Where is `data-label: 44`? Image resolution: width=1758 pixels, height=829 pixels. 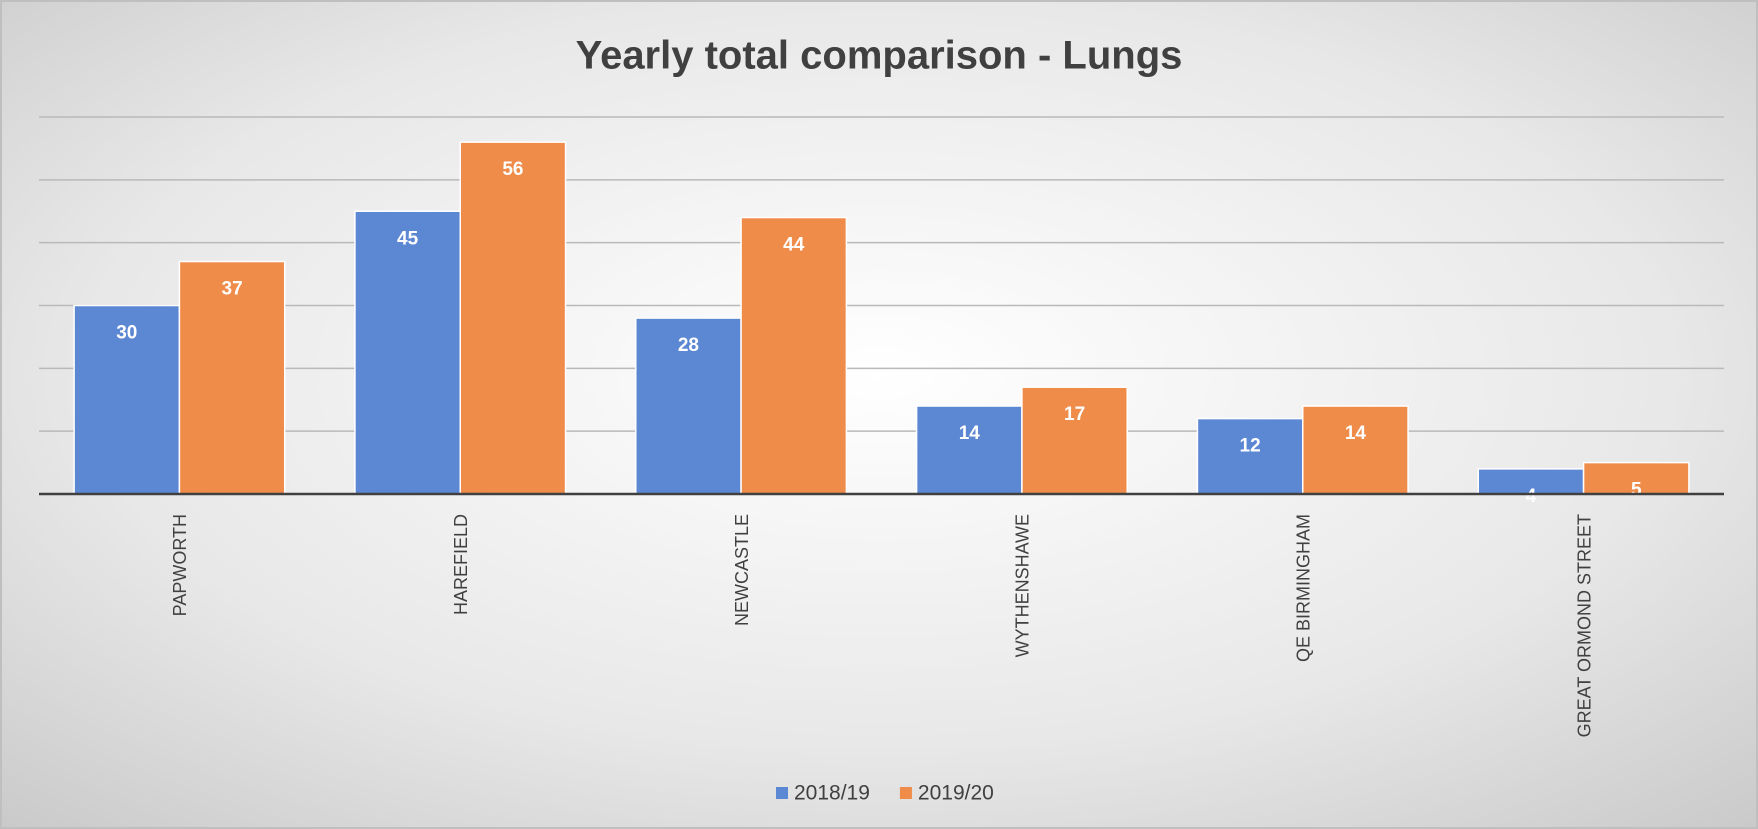 data-label: 44 is located at coordinates (794, 245).